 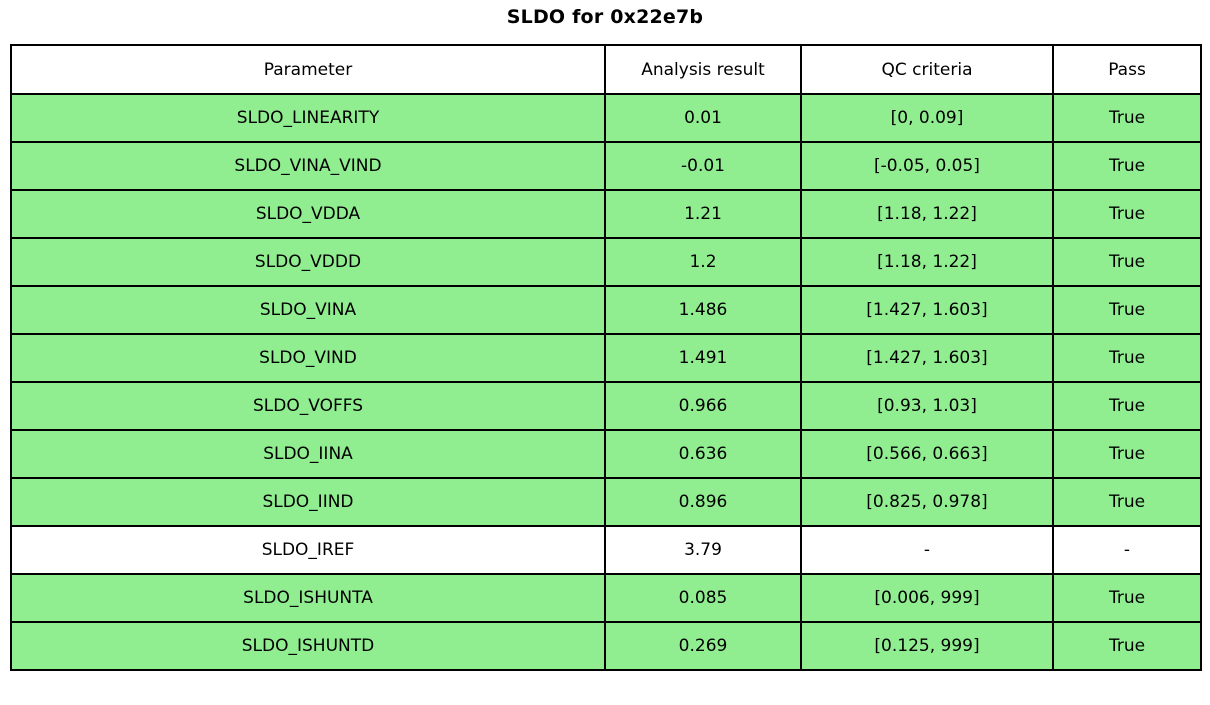 I want to click on cell-parameter: SLDO_IIND, so click(x=308, y=502).